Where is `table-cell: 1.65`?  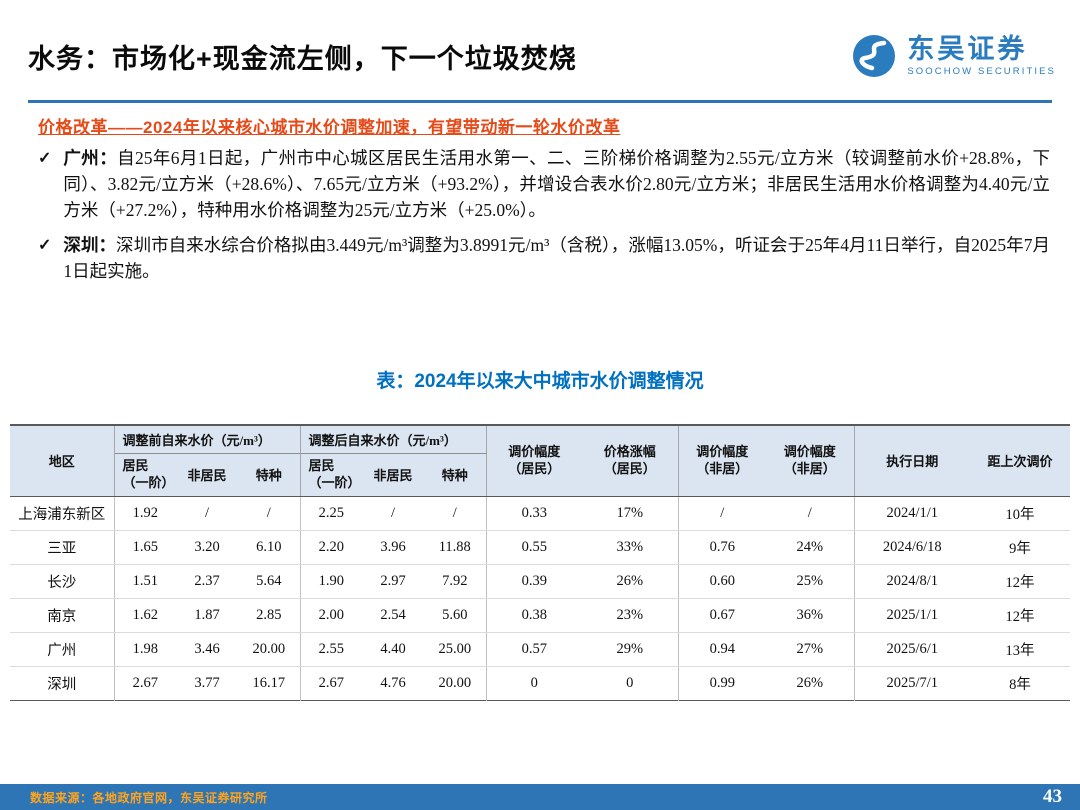
table-cell: 1.65 is located at coordinates (145, 547).